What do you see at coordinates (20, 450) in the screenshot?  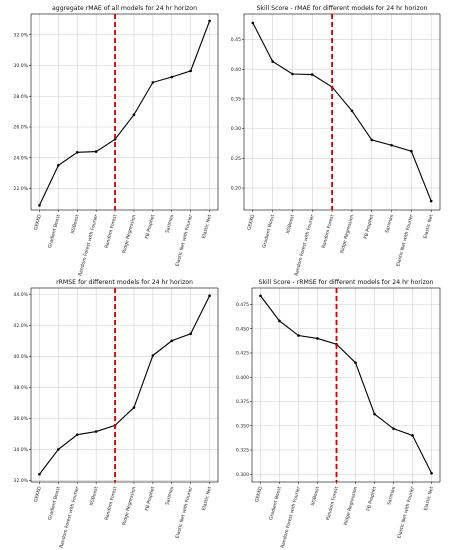 I see `y-tick-label: 34.0%` at bounding box center [20, 450].